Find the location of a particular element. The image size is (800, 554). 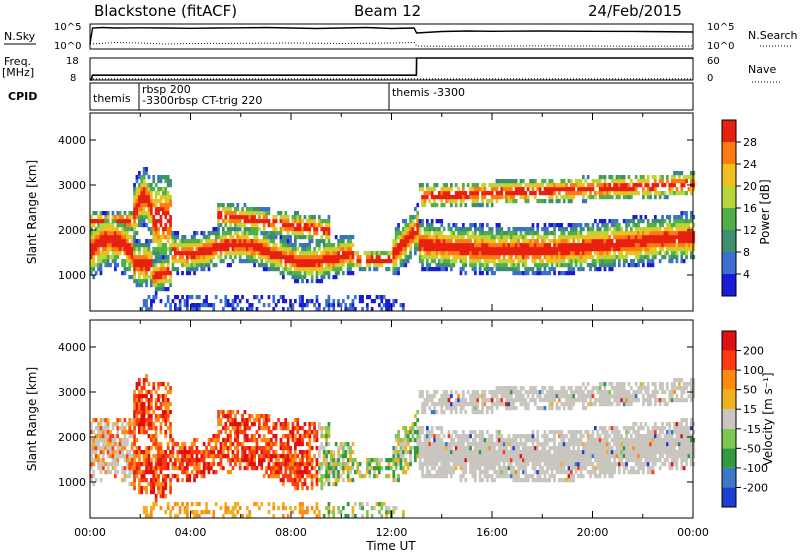

cpid-entry: rbsp 200 is located at coordinates (166, 89).